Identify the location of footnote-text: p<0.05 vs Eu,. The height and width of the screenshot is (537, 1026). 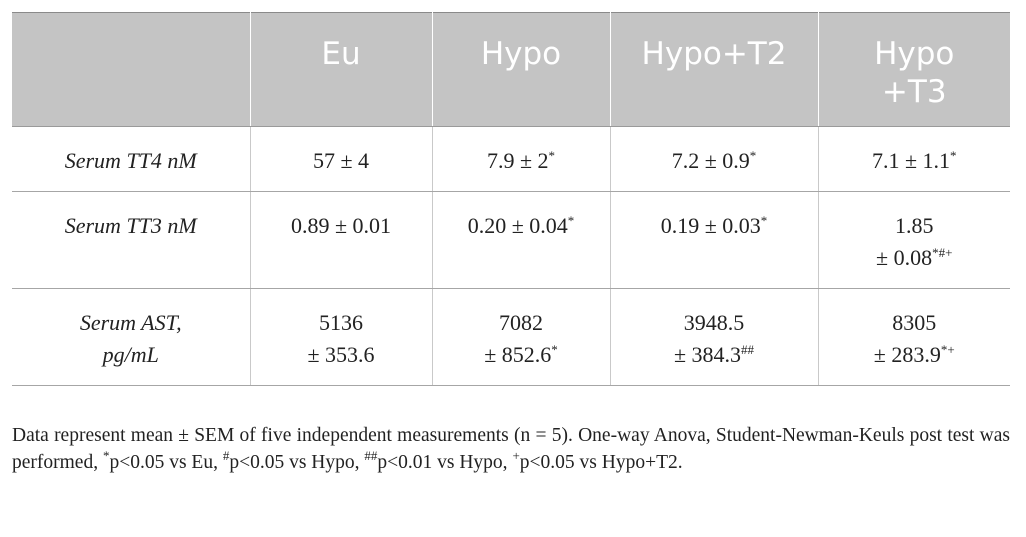
(166, 462).